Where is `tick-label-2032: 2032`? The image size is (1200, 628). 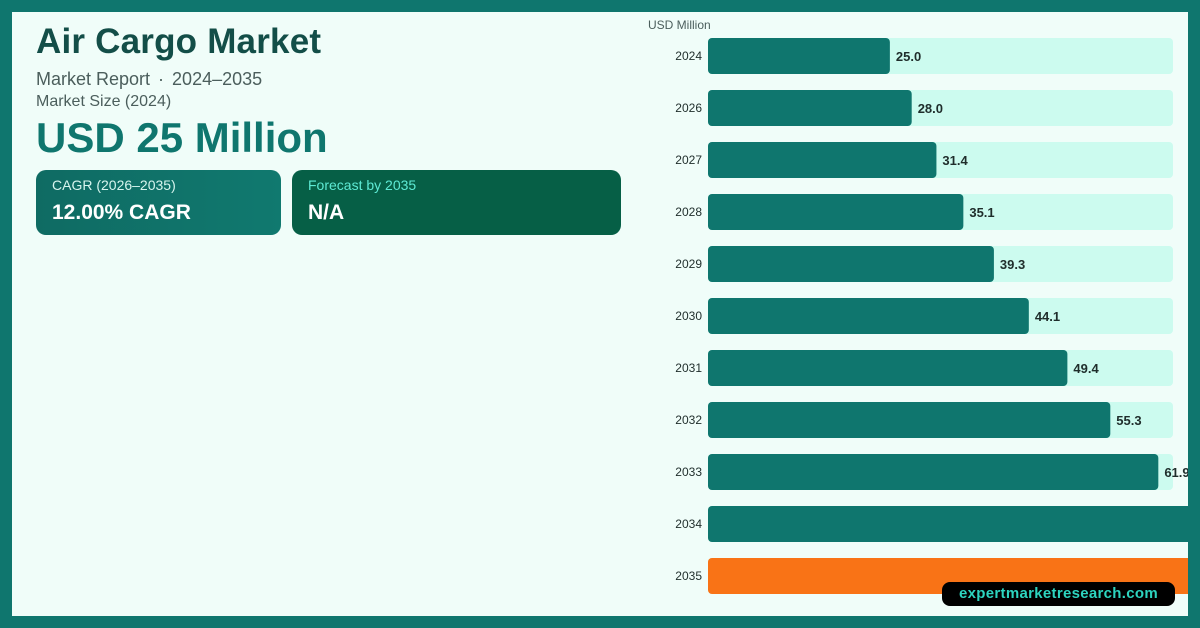 tick-label-2032: 2032 is located at coordinates (688, 420).